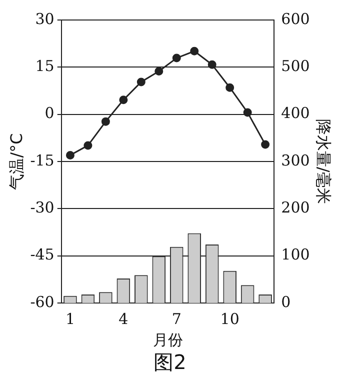  I want to click on y-axis-title: 气温/°C, so click(16, 161).